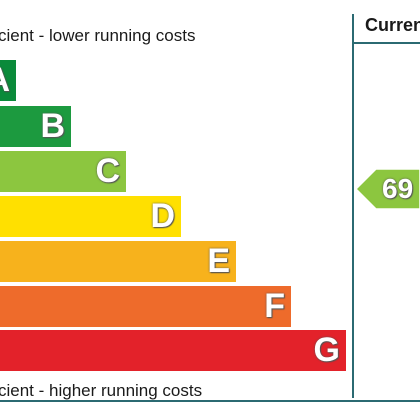  Describe the element at coordinates (387, 43) in the screenshot. I see `header-rule` at that location.